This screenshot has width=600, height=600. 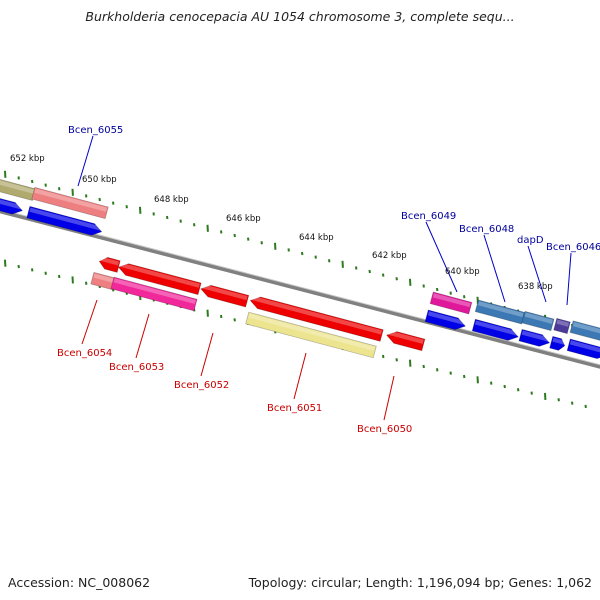 I want to click on gene-block-bcen6051, so click(x=311, y=335).